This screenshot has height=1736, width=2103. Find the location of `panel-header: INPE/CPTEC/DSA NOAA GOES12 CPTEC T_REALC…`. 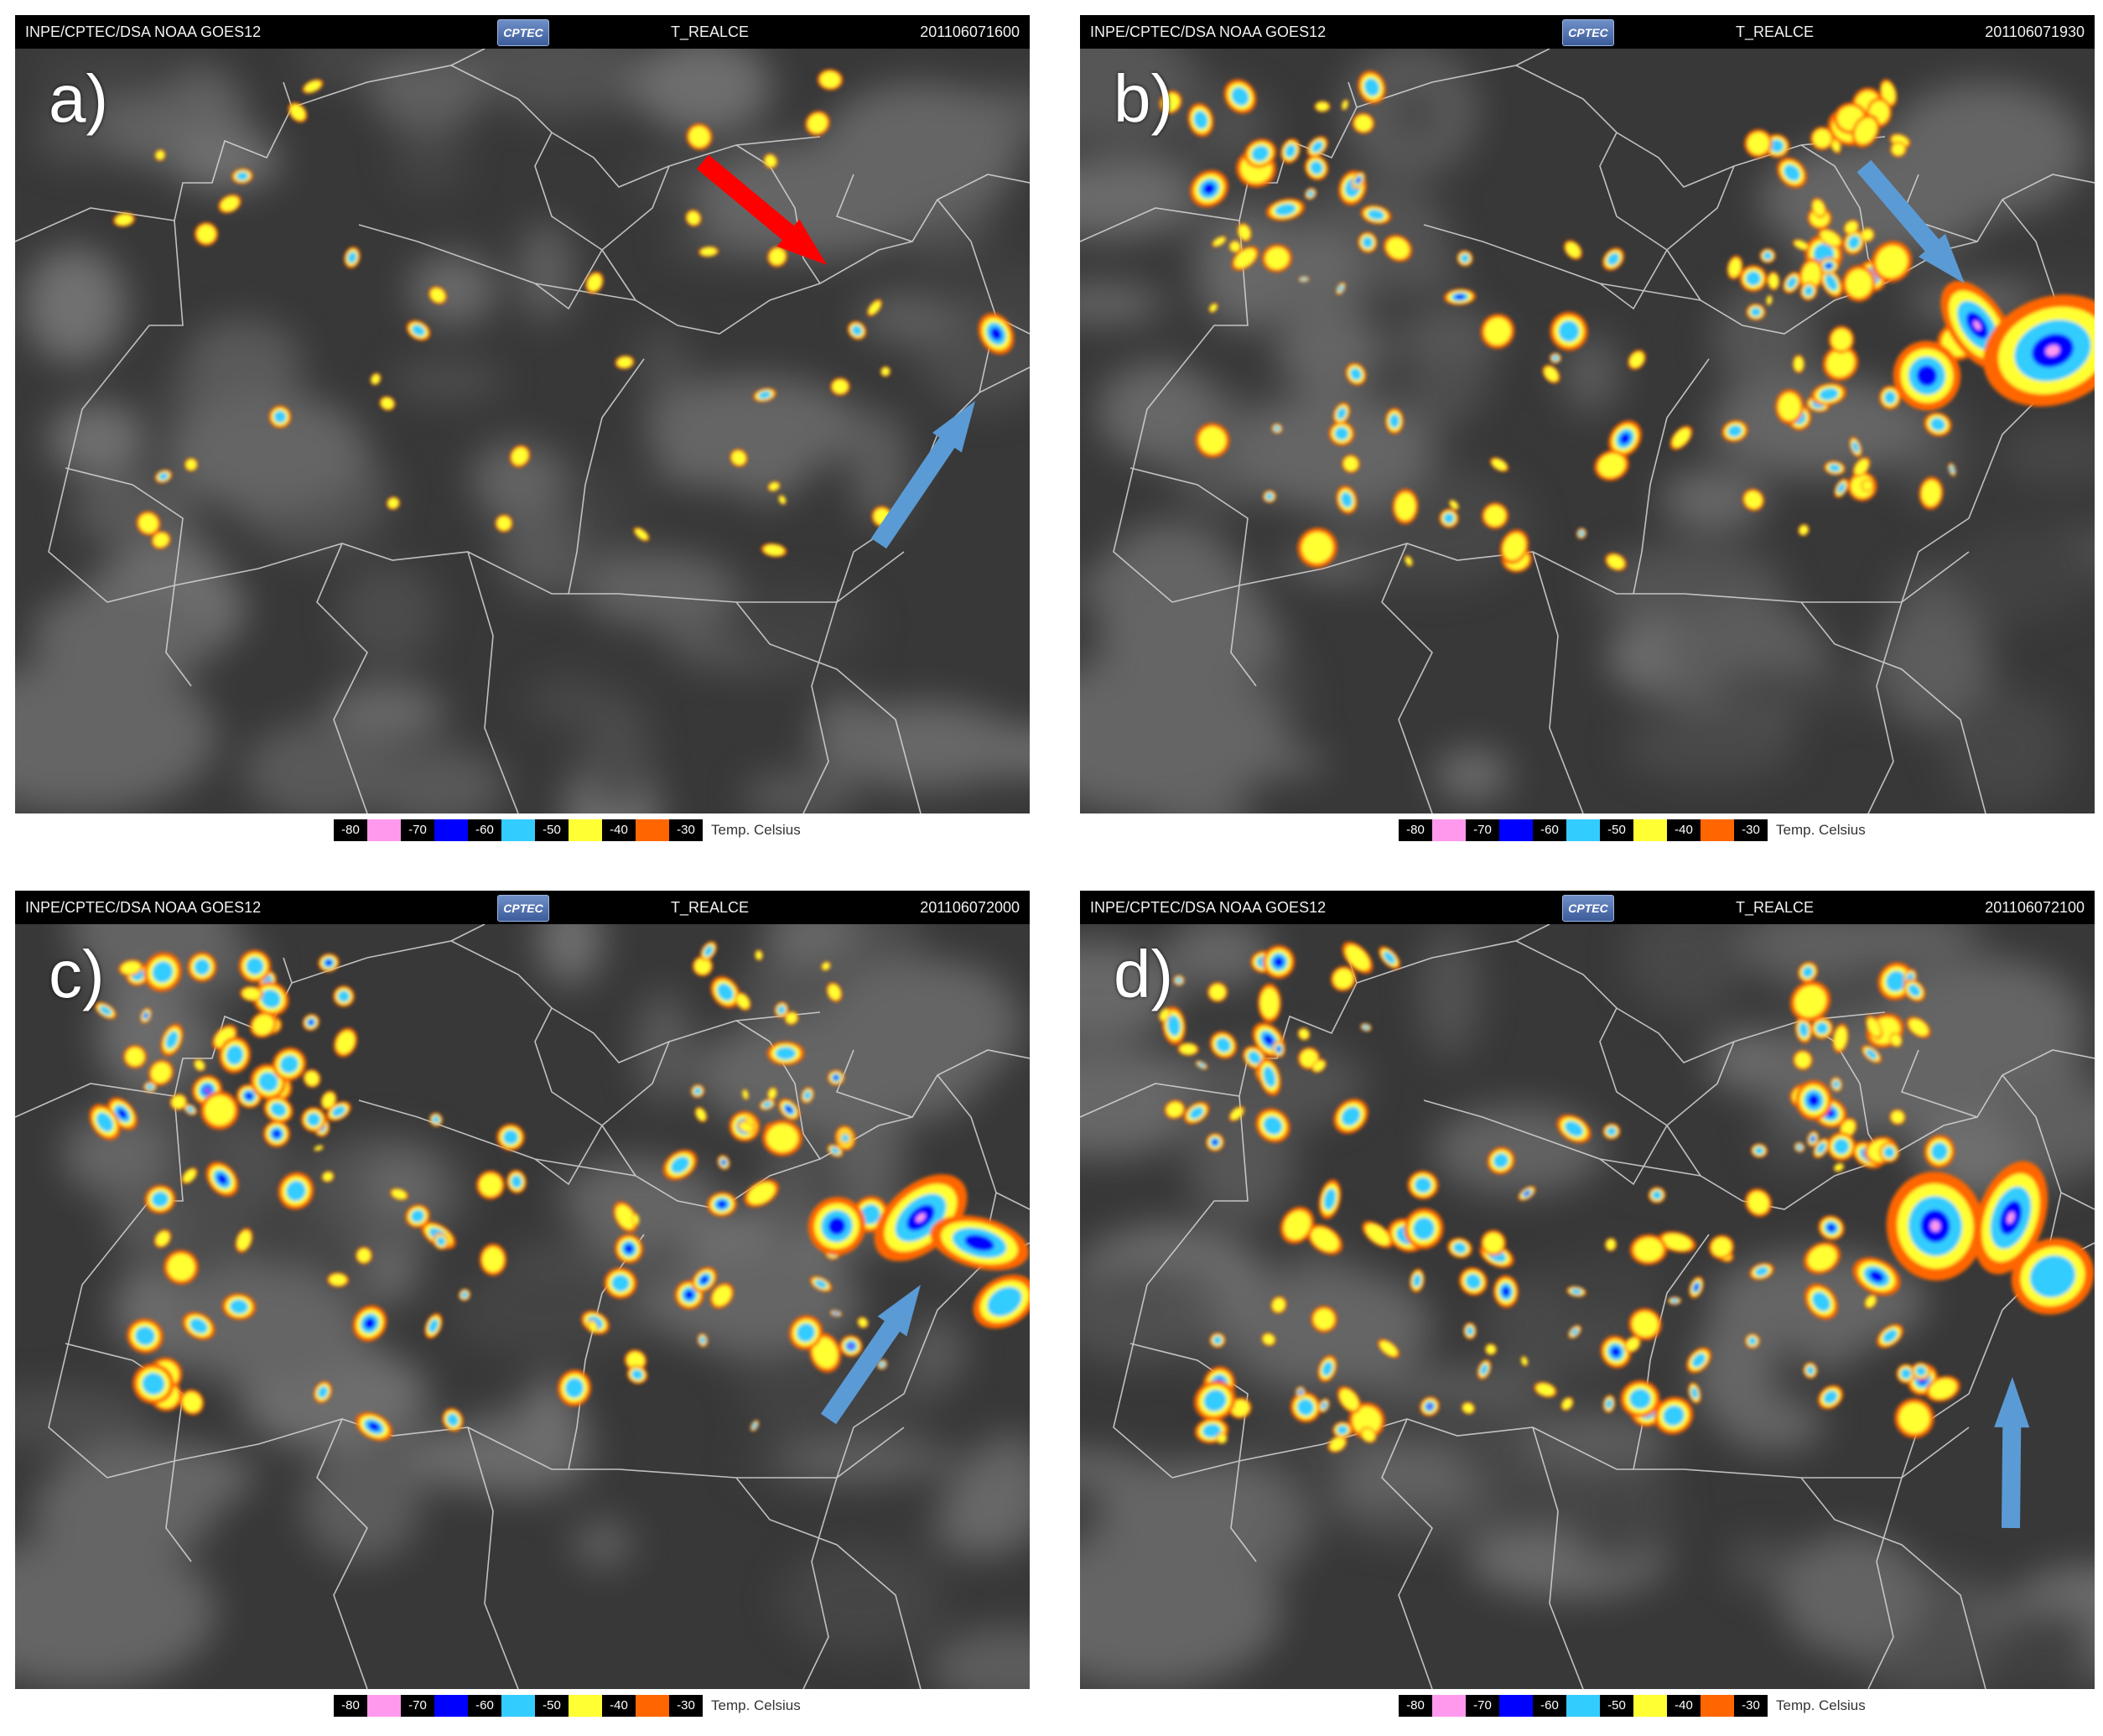

panel-header: INPE/CPTEC/DSA NOAA GOES12 CPTEC T_REALC… is located at coordinates (1587, 908).